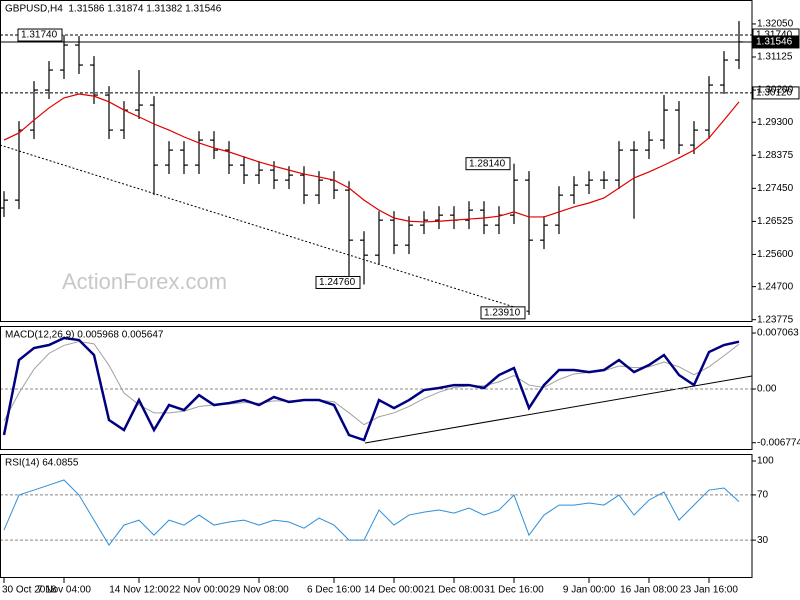 The height and width of the screenshot is (600, 800). Describe the element at coordinates (775, 221) in the screenshot. I see `y-tick-label: 1.26525` at that location.